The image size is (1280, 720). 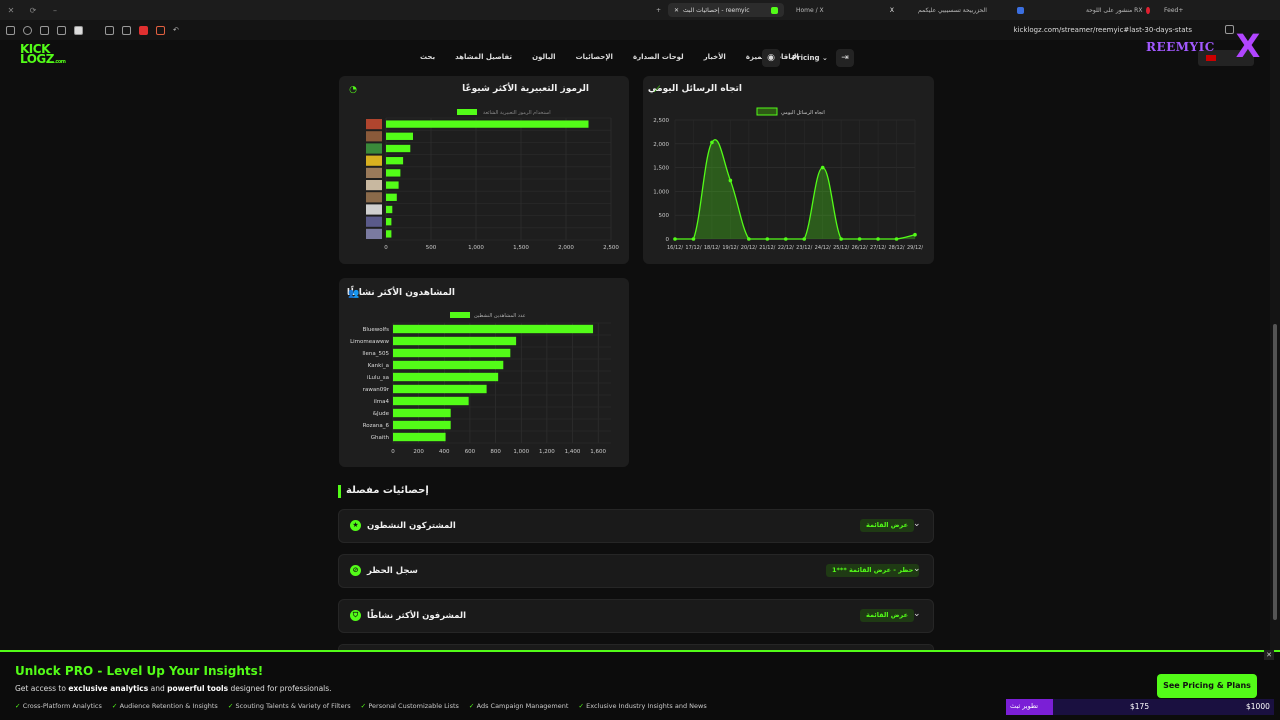 I want to click on line-chart-icon: ⟋, so click(x=657, y=90).